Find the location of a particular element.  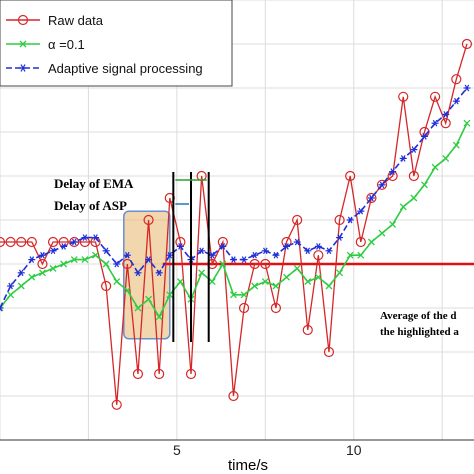

x-tick-label: 10 is located at coordinates (354, 450).